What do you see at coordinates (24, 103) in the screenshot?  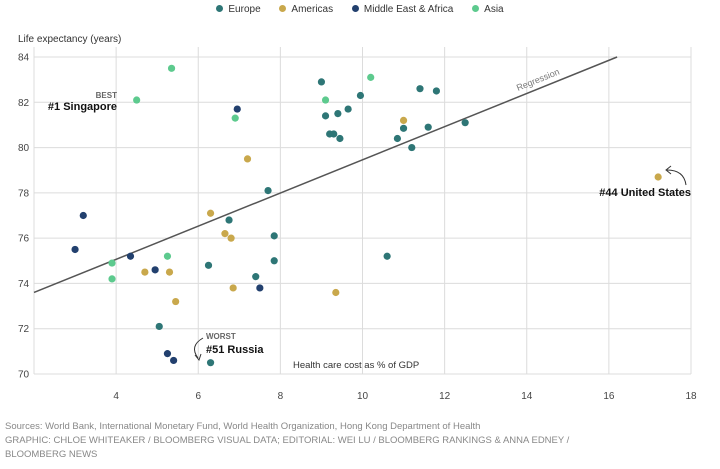 I see `y-tick-label-82: 82` at bounding box center [24, 103].